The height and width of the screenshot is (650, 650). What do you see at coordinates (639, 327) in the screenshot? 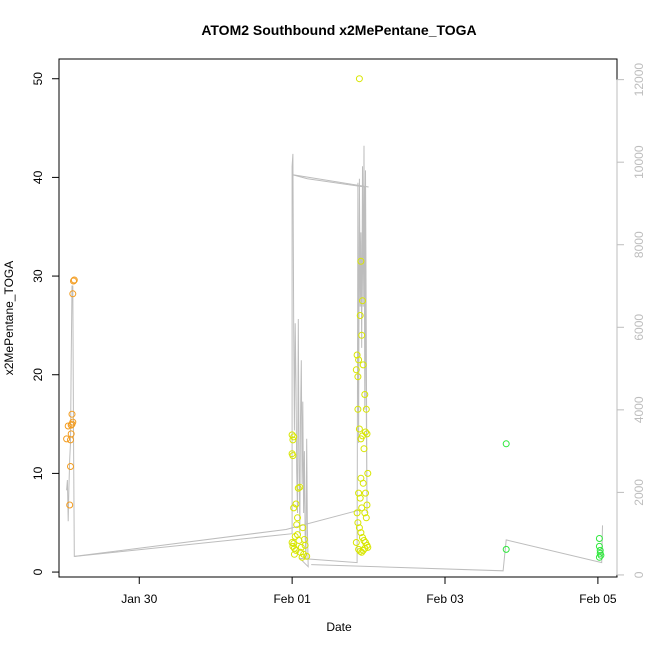
I see `y2-tick-label: 6000` at bounding box center [639, 327].